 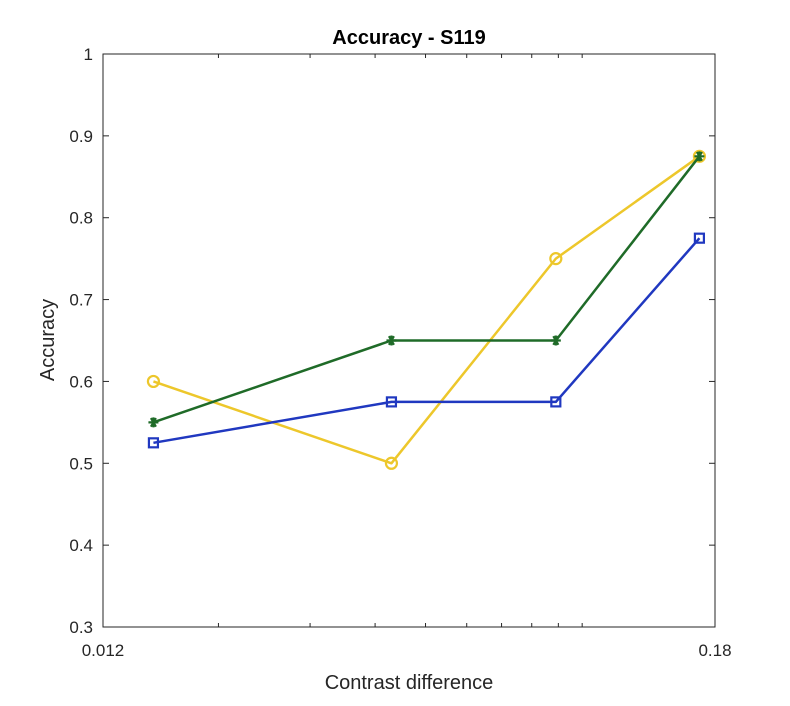 What do you see at coordinates (81, 300) in the screenshot?
I see `y-tick-label: 0.7` at bounding box center [81, 300].